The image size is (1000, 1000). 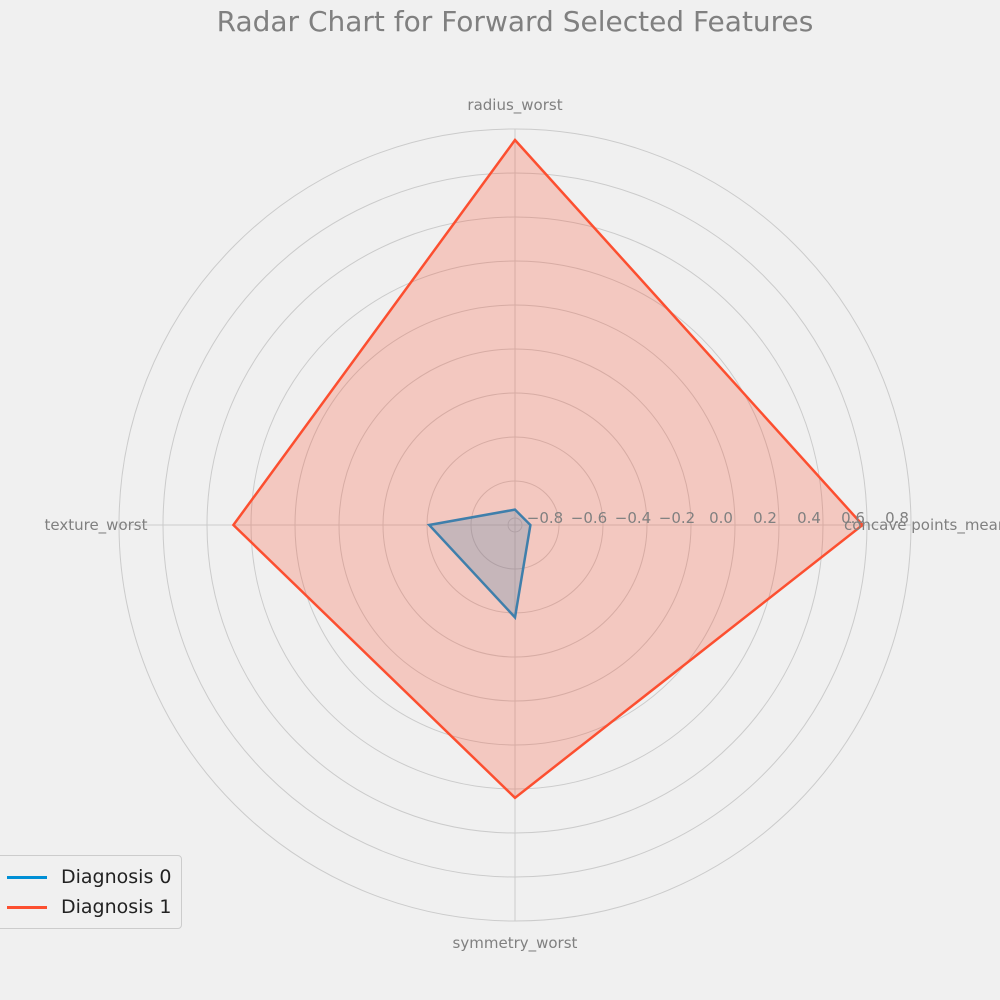 I want to click on legend-label-diagnosis-1: Diagnosis 1, so click(x=116, y=907).